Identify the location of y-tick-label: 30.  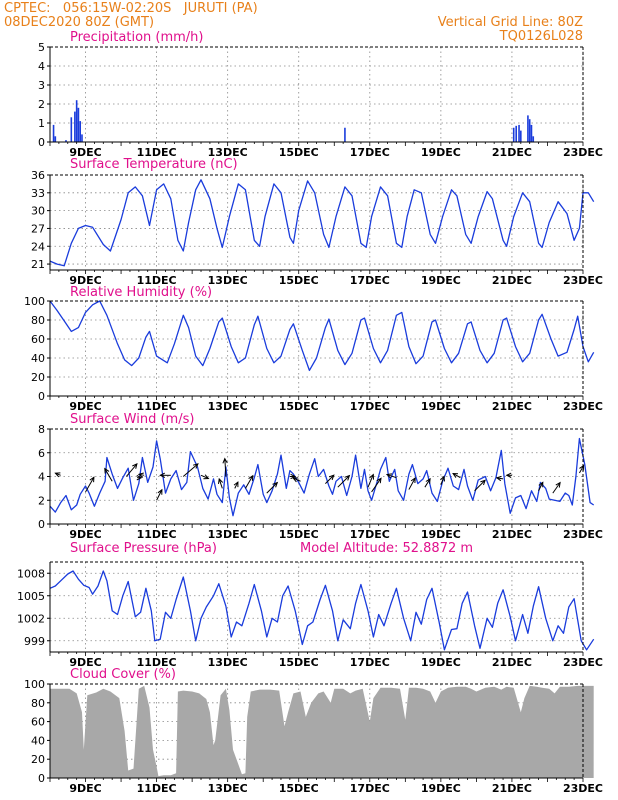
(38, 211).